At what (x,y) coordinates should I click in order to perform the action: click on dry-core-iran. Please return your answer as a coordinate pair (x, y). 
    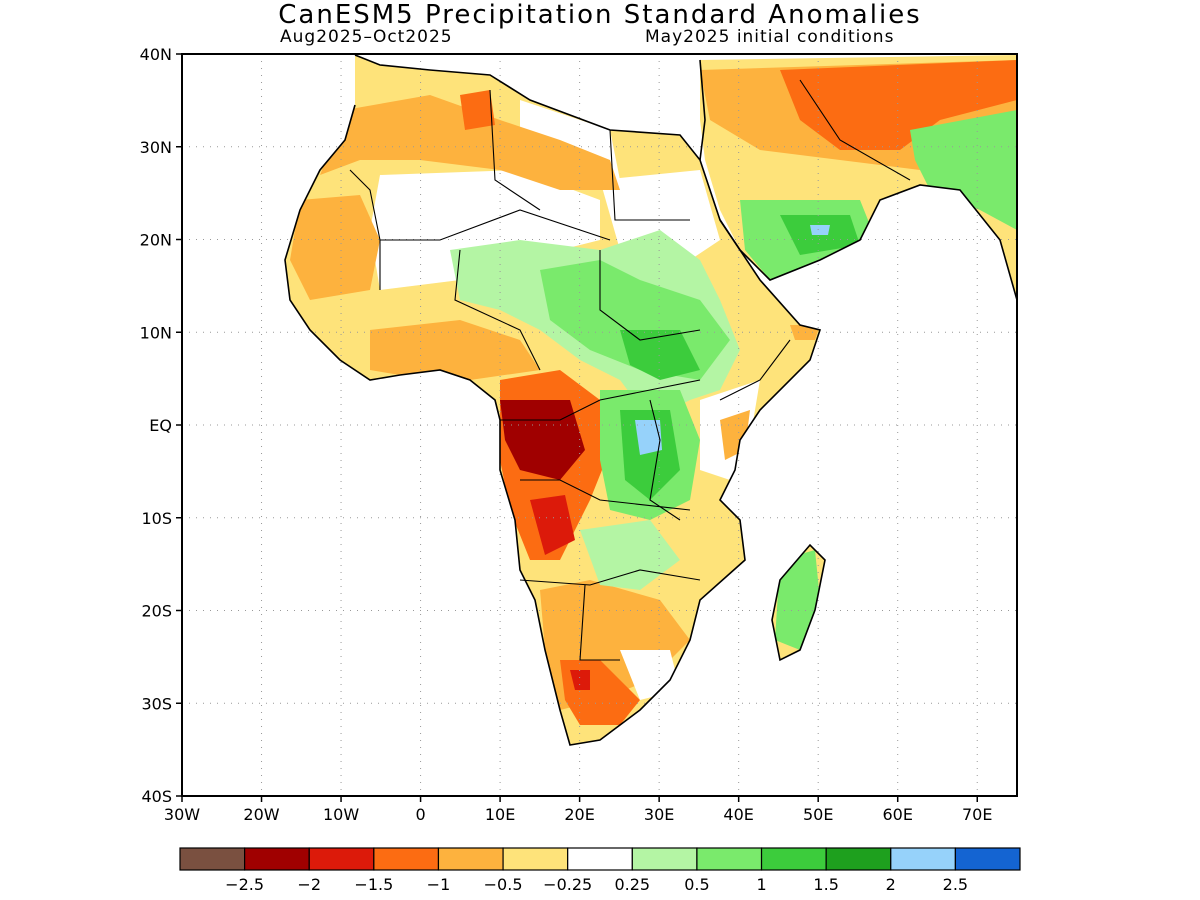
    Looking at the image, I should click on (898, 105).